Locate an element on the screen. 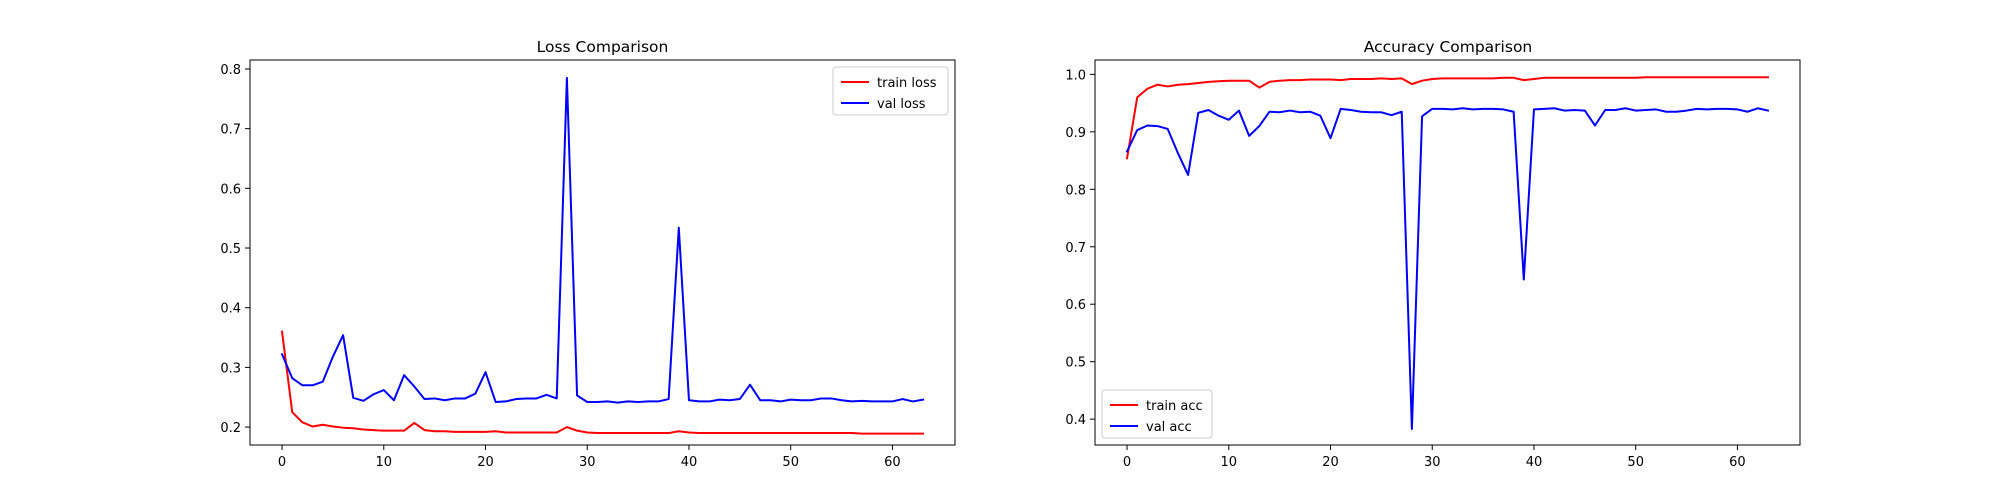  chart-title: Accuracy Comparison is located at coordinates (1448, 47).